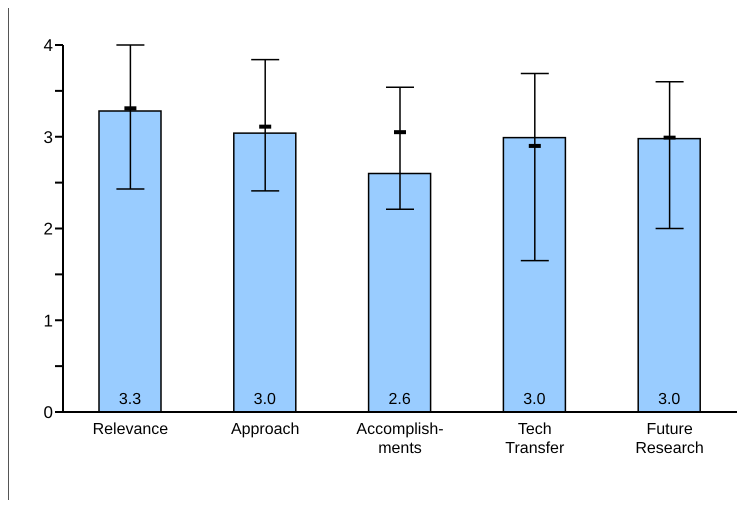  Describe the element at coordinates (669, 439) in the screenshot. I see `x-tick-label: Future Research` at that location.